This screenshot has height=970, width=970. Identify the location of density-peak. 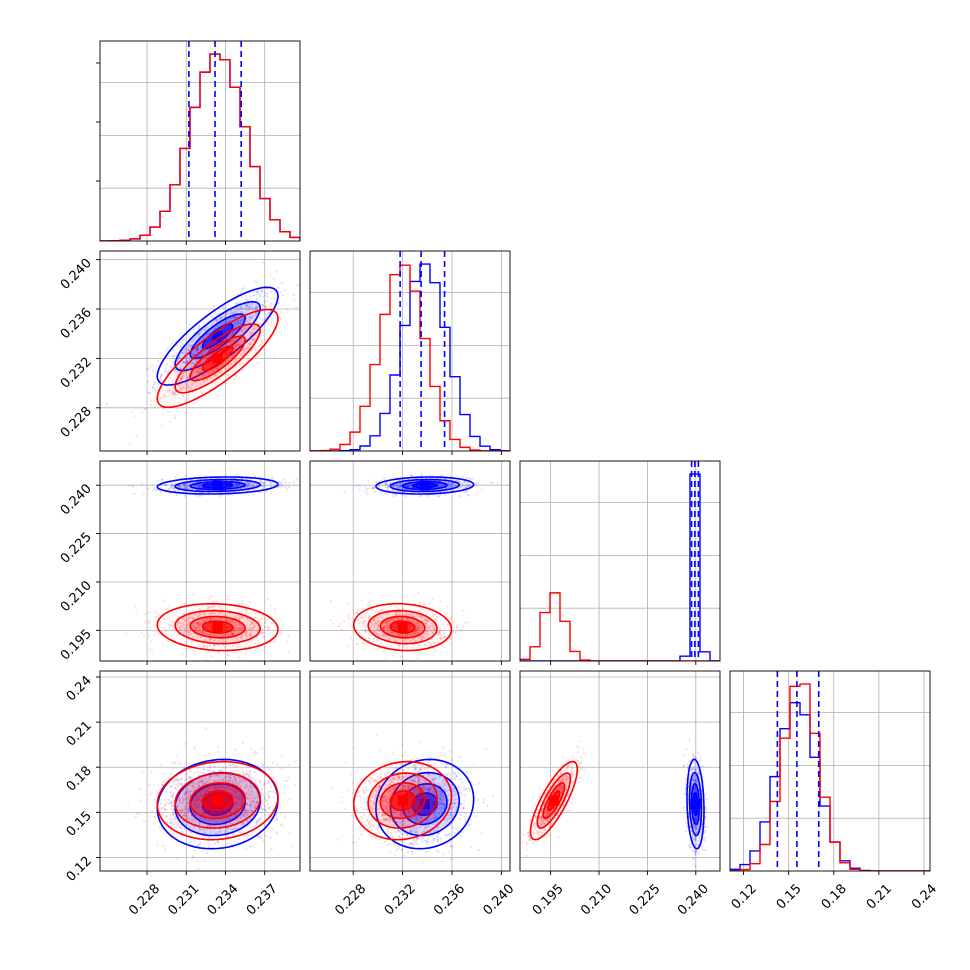
(424, 485).